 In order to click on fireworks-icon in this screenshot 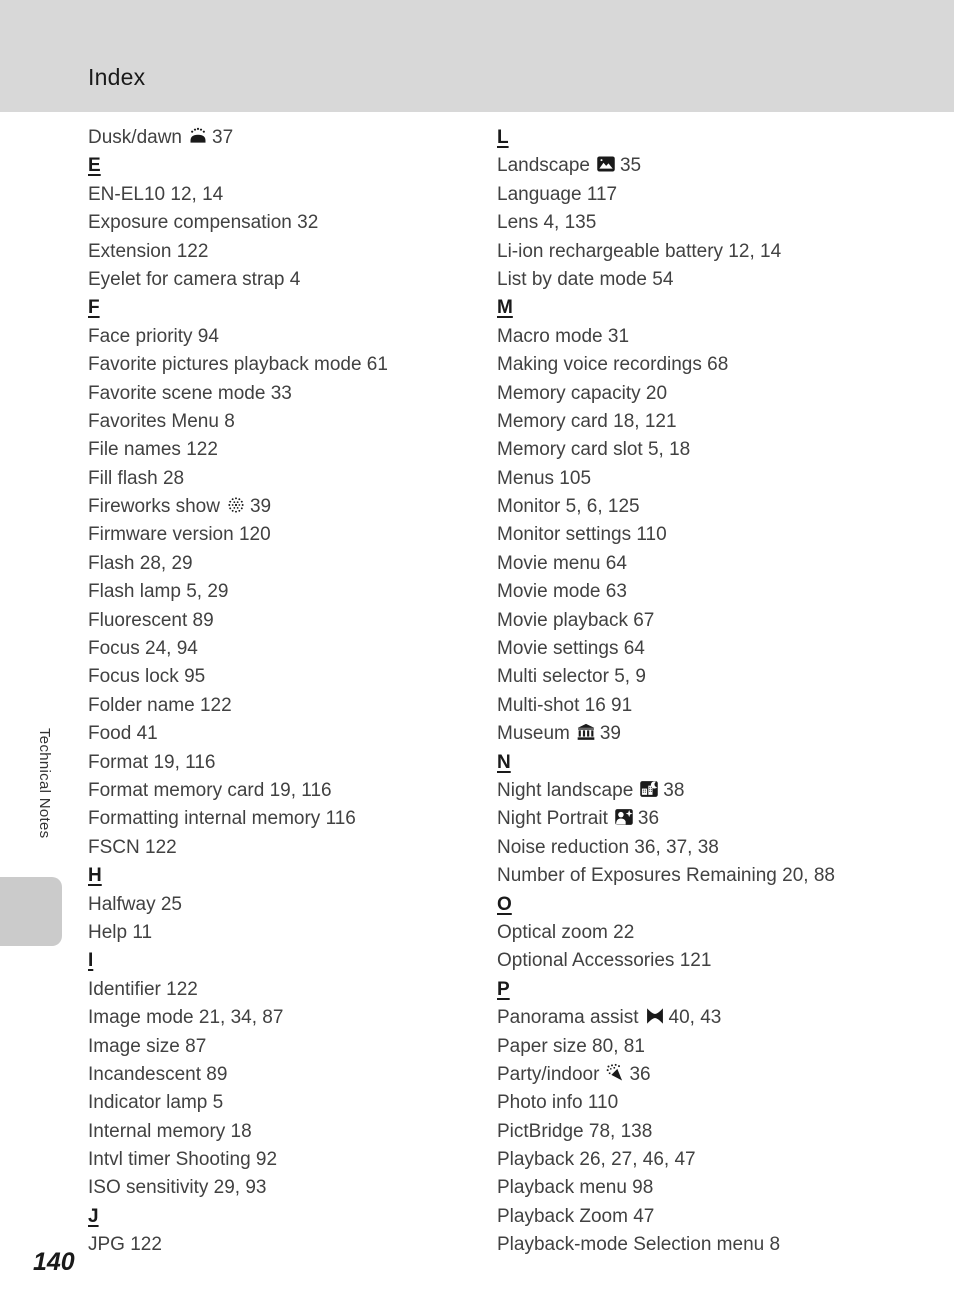, I will do `click(236, 505)`.